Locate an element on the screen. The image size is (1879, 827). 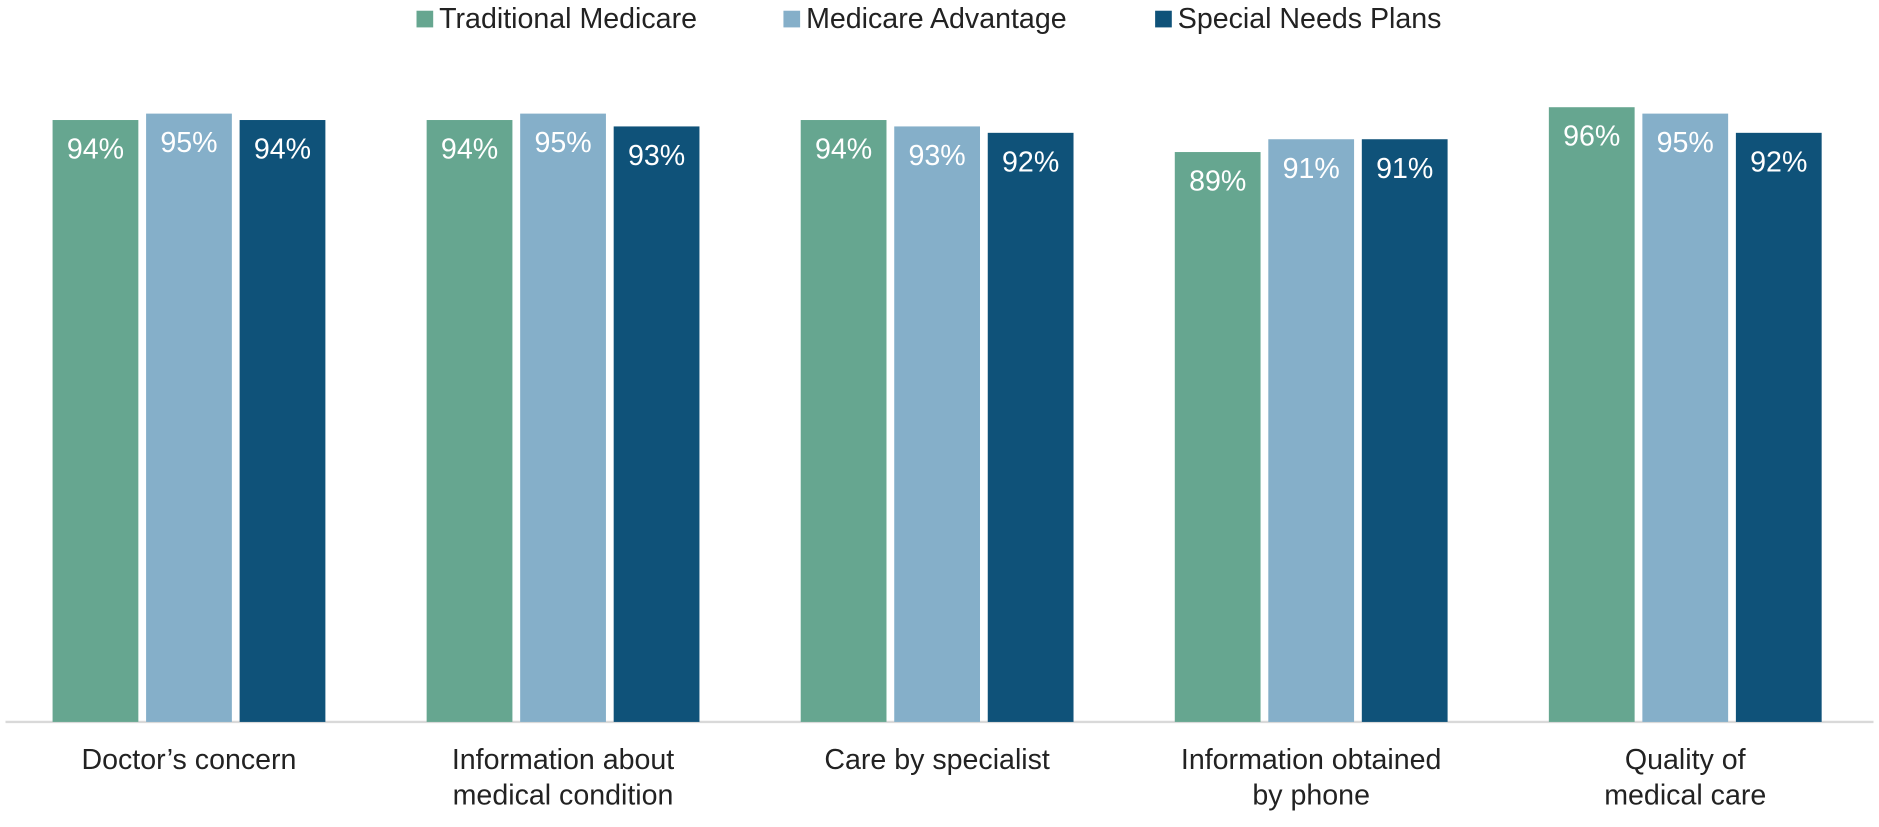
legend-label: Medicare Advantage is located at coordinates (936, 19).